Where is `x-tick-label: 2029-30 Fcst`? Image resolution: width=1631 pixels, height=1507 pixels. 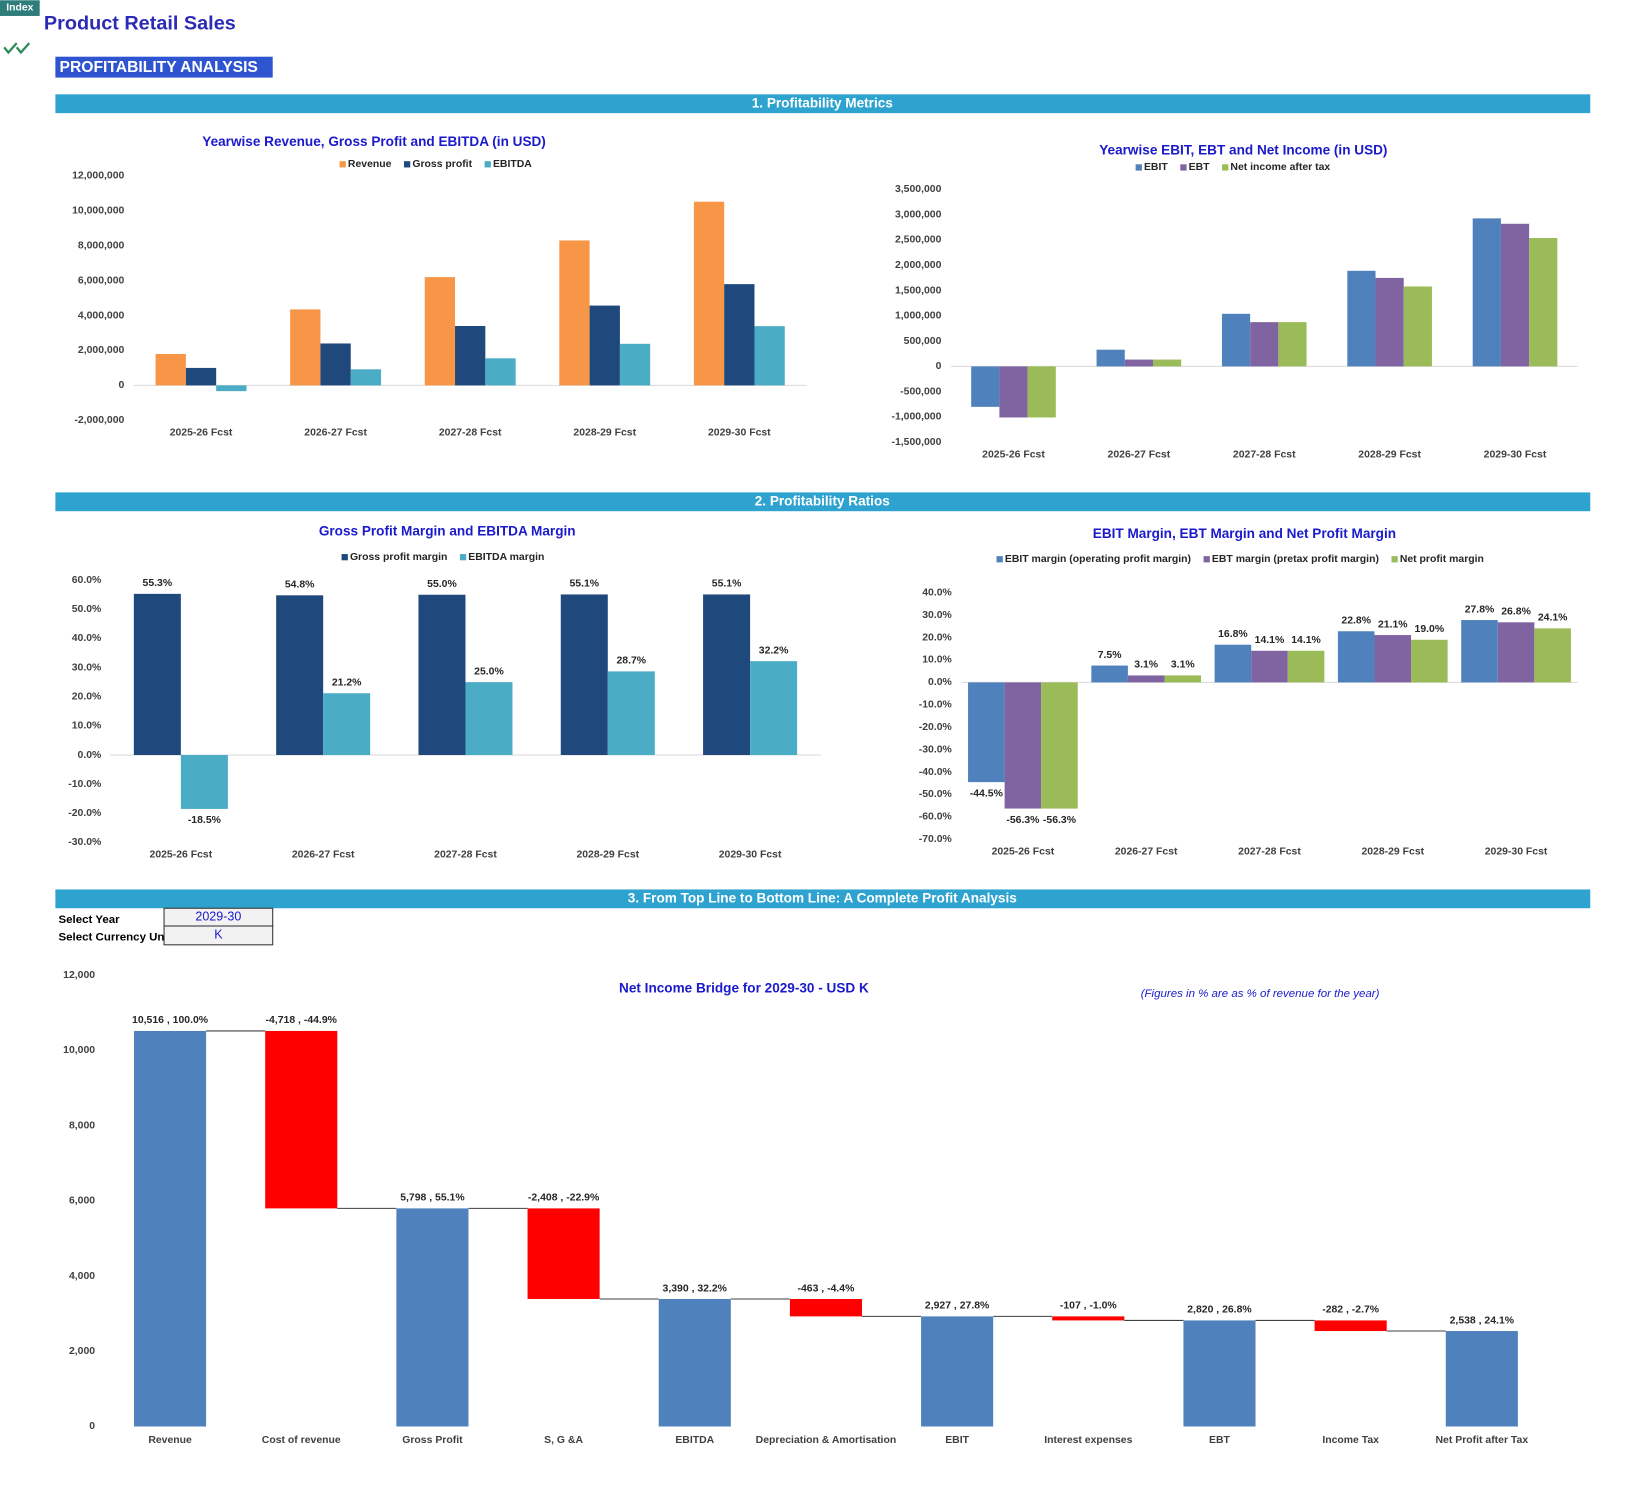
x-tick-label: 2029-30 Fcst is located at coordinates (739, 433).